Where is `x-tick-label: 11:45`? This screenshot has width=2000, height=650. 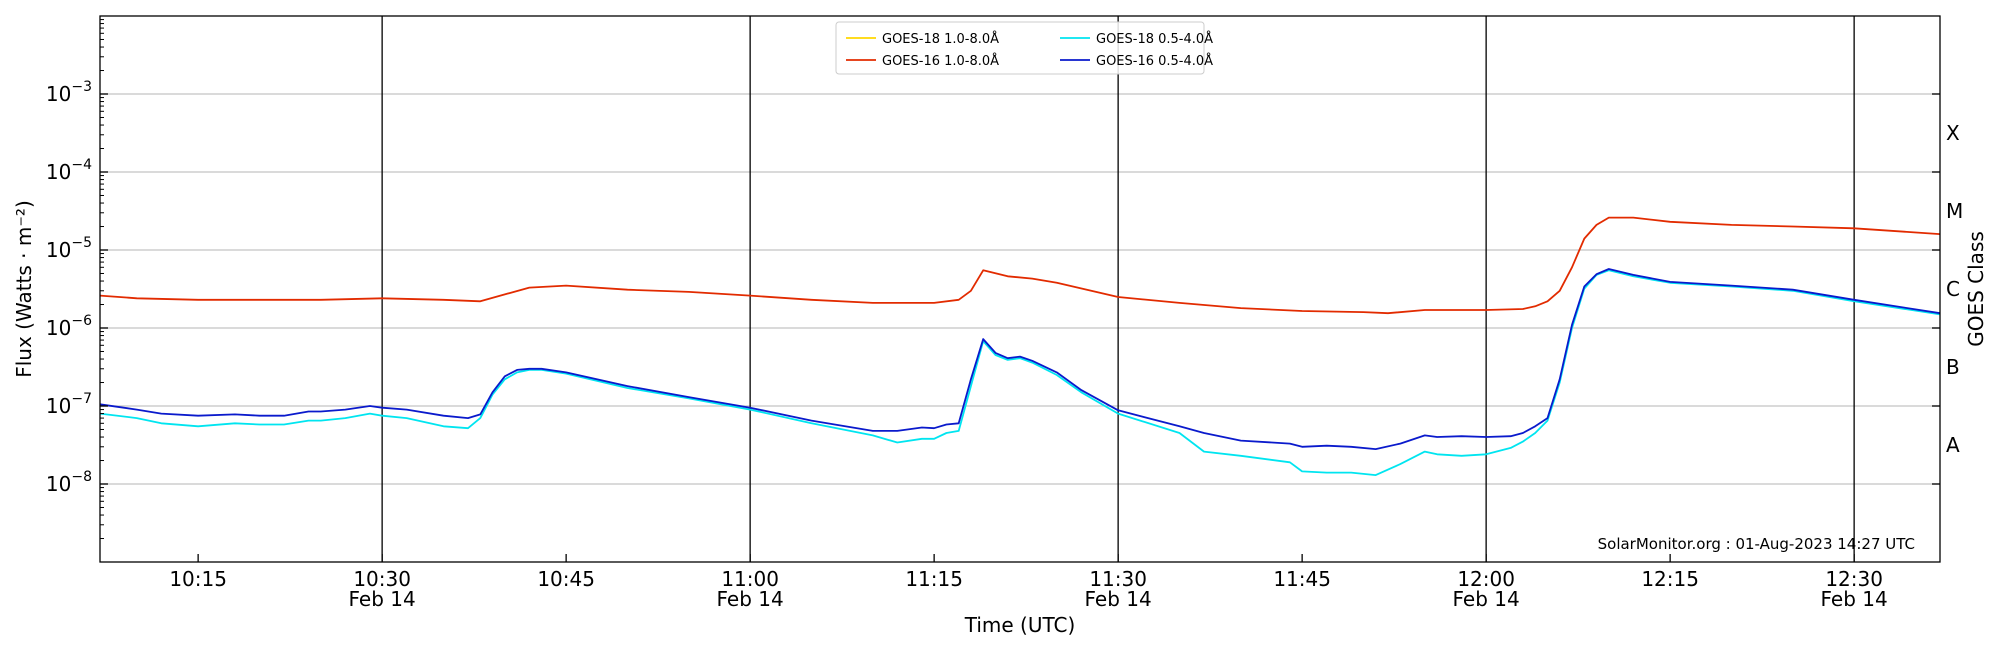
x-tick-label: 11:45 is located at coordinates (1302, 579).